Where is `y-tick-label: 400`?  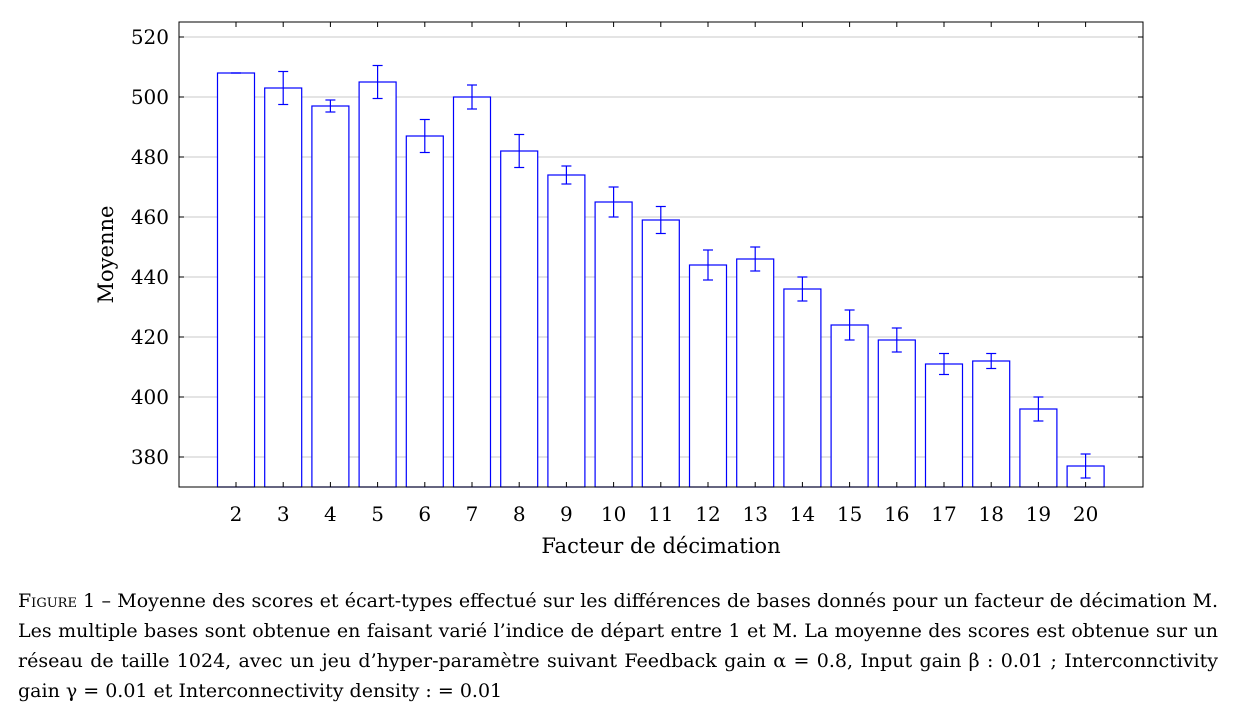
y-tick-label: 400 is located at coordinates (150, 397).